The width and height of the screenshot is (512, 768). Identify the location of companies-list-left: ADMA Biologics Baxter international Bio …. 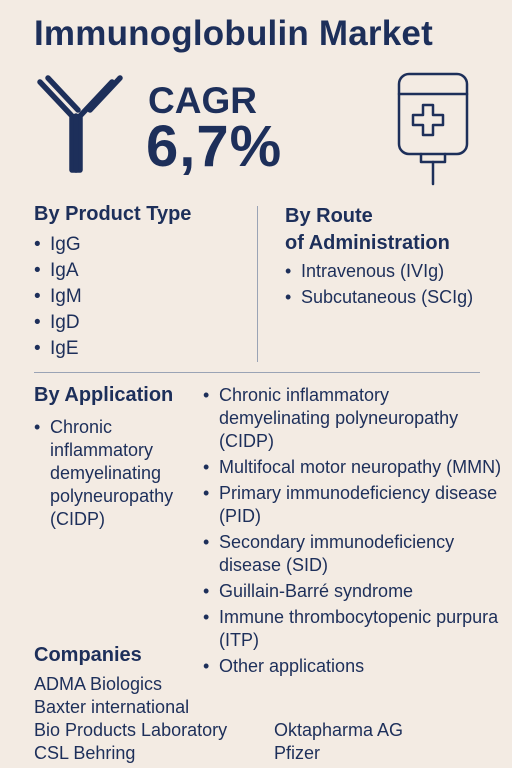
(130, 719).